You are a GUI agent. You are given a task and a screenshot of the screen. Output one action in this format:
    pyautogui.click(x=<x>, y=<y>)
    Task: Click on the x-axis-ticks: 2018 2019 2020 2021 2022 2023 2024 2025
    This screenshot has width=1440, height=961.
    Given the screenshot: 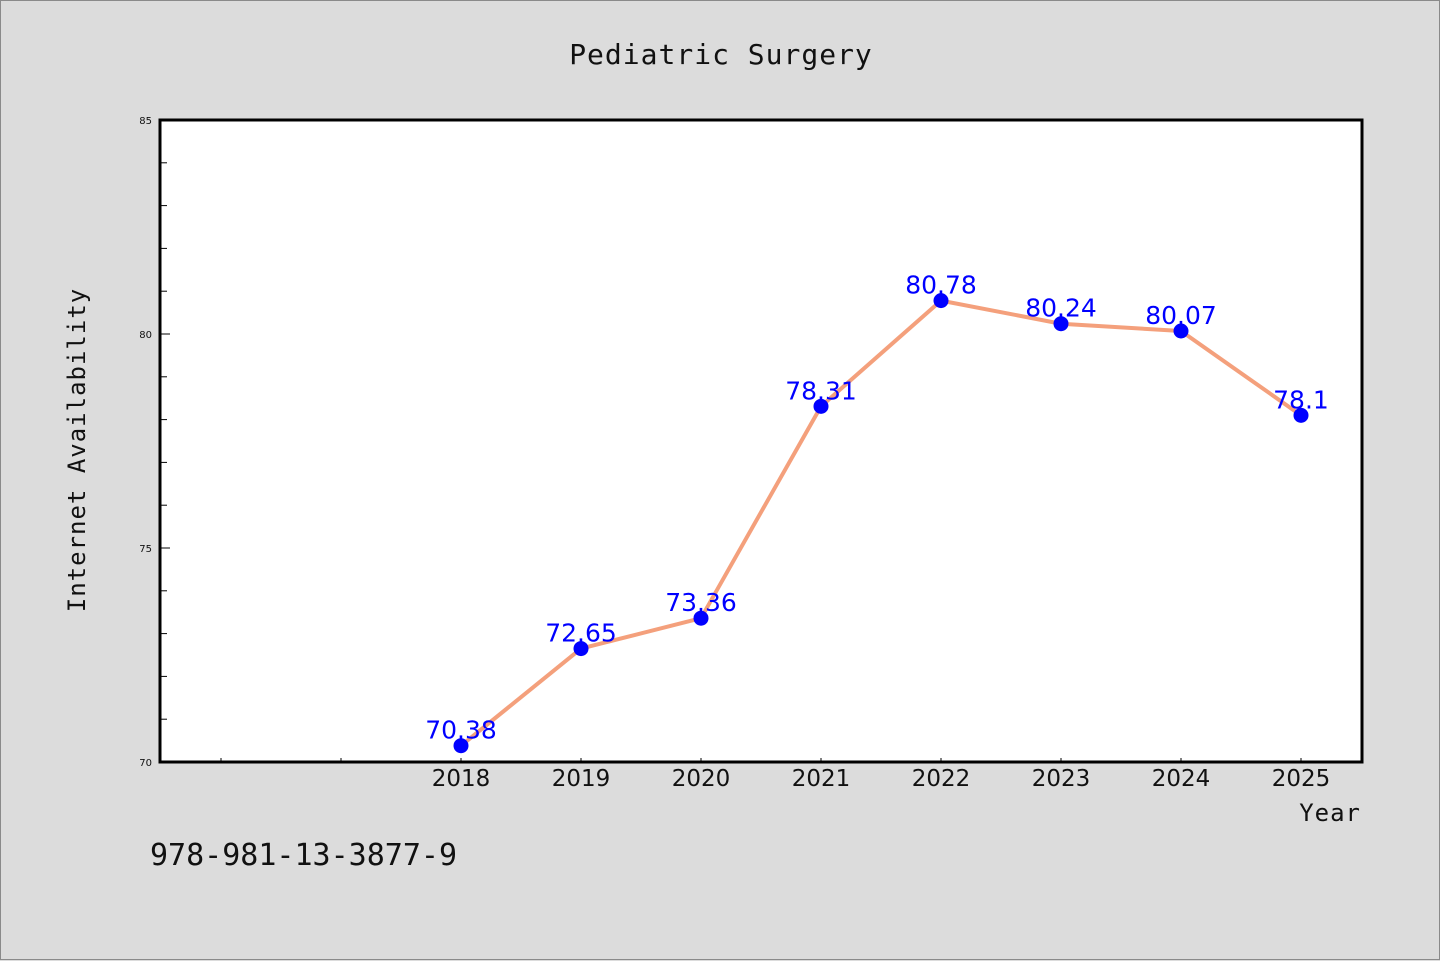 What is the action you would take?
    pyautogui.click(x=775, y=775)
    